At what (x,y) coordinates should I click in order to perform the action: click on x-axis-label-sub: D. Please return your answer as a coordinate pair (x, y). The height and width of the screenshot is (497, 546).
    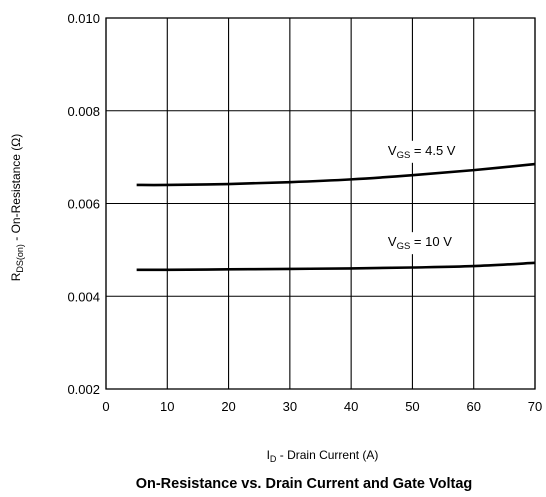
    Looking at the image, I should click on (273, 459).